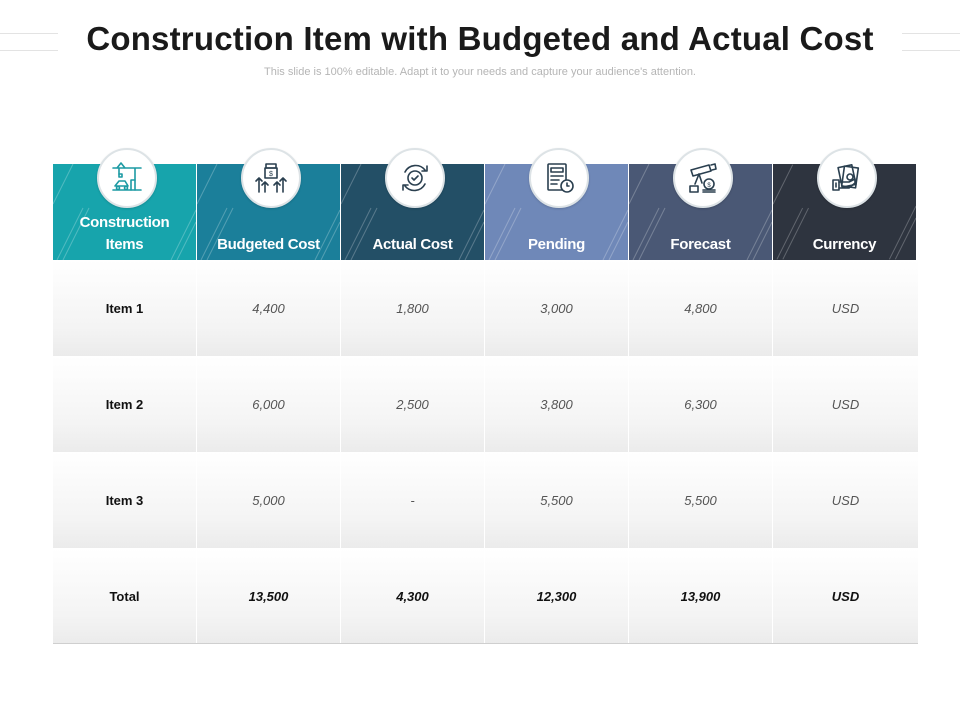  I want to click on table-row: Item 1 4,400 1,800 3,000 4,800 USD, so click(485, 308).